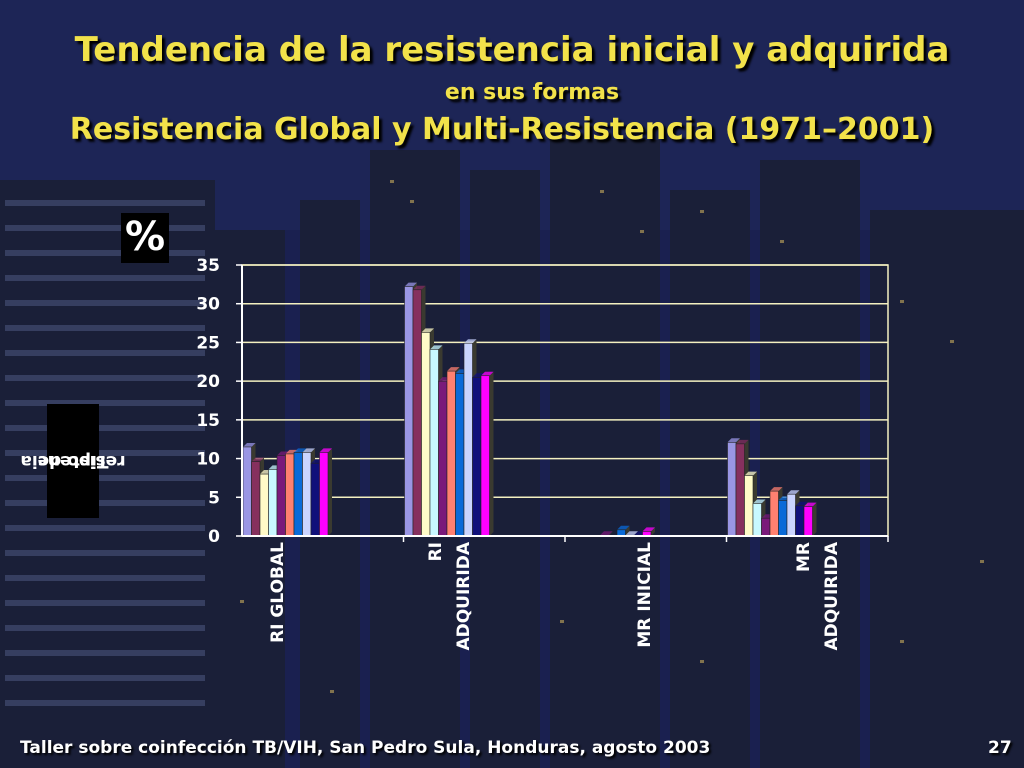 The height and width of the screenshot is (768, 1024). I want to click on y-tick-label: 20, so click(208, 382).